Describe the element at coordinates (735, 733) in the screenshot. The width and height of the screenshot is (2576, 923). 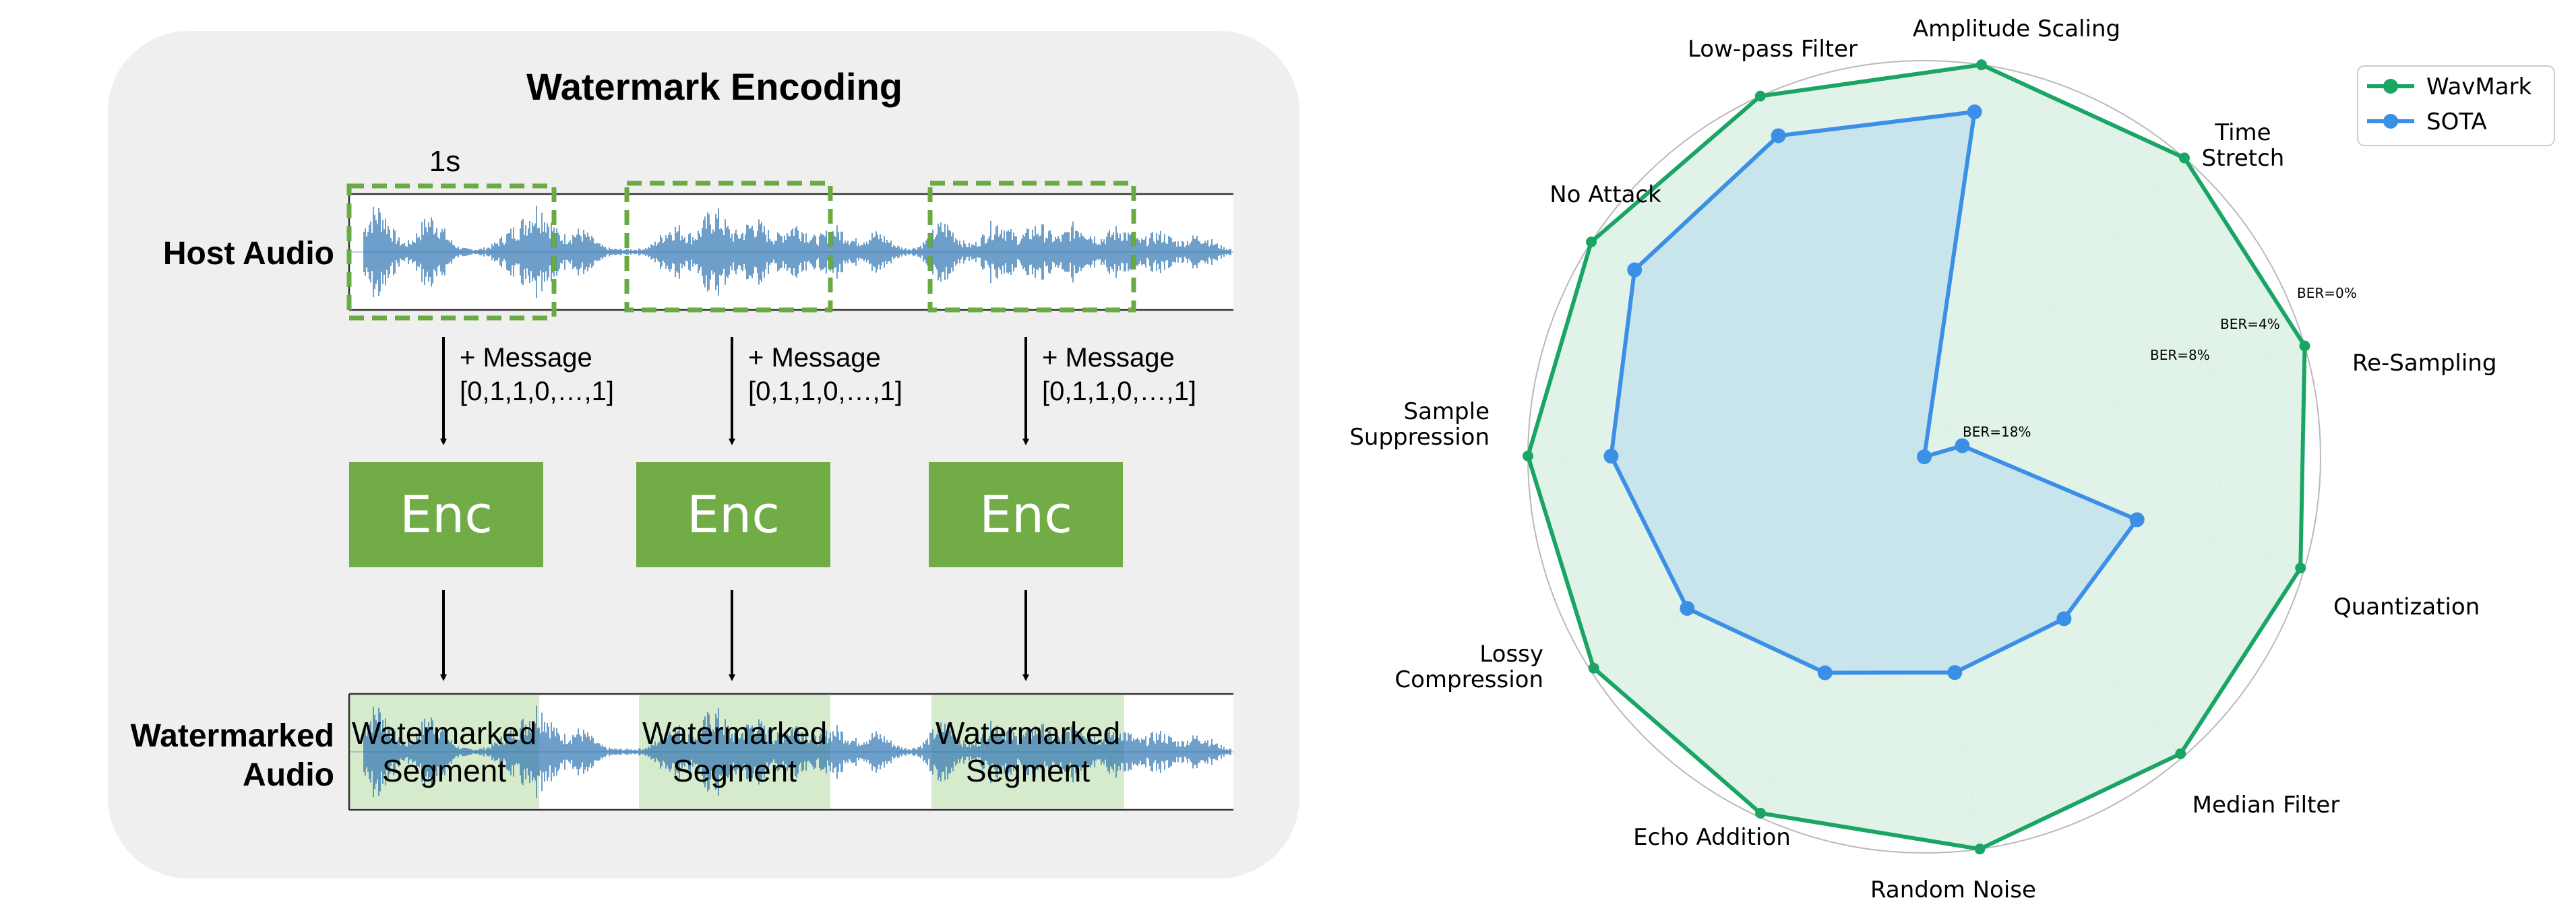
I see `segment-label-line1-2: Watermarked` at that location.